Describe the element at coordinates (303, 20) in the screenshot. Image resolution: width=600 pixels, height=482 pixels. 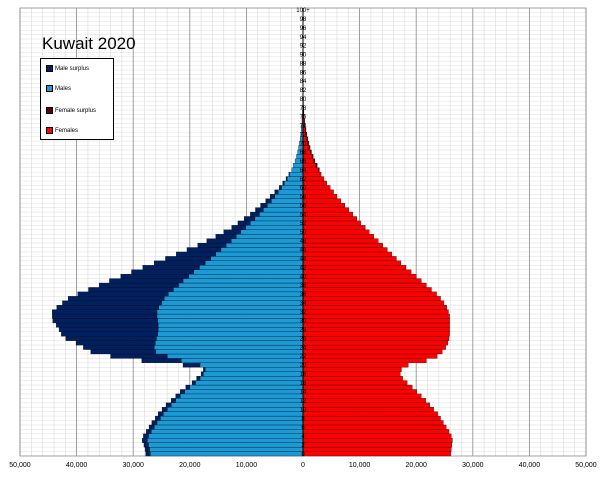
I see `age-label: 98` at that location.